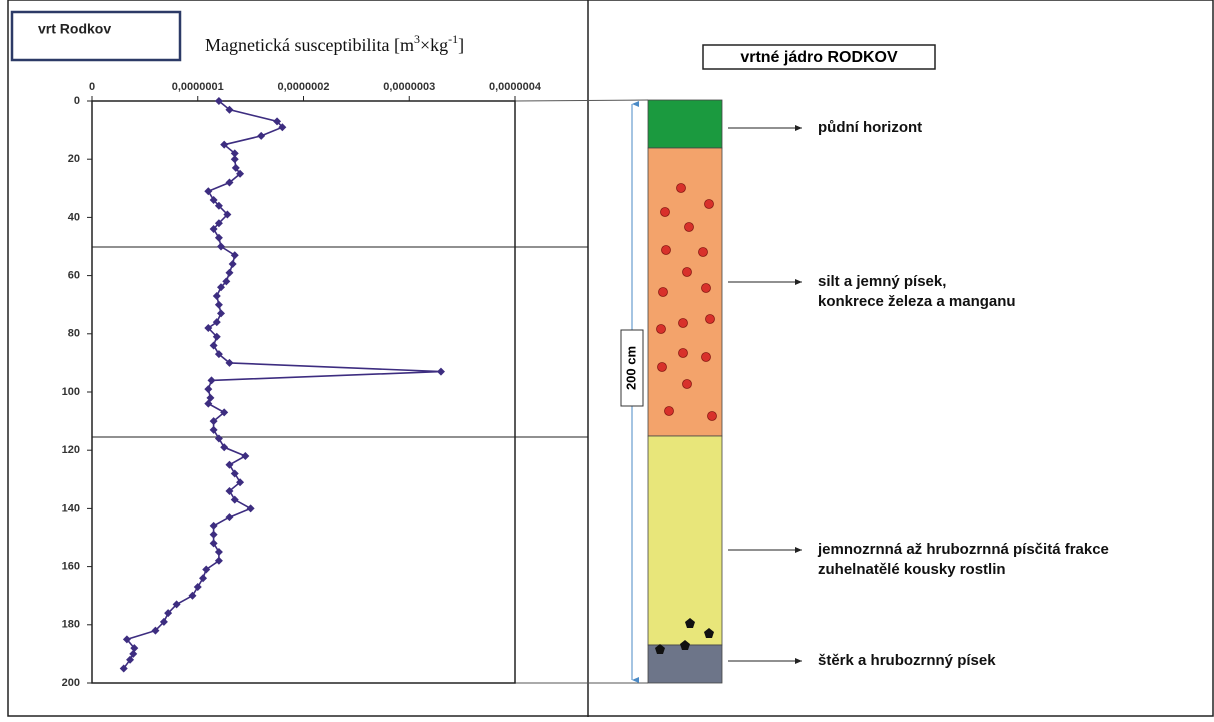  What do you see at coordinates (71, 392) in the screenshot?
I see `y-tick-label: 100` at bounding box center [71, 392].